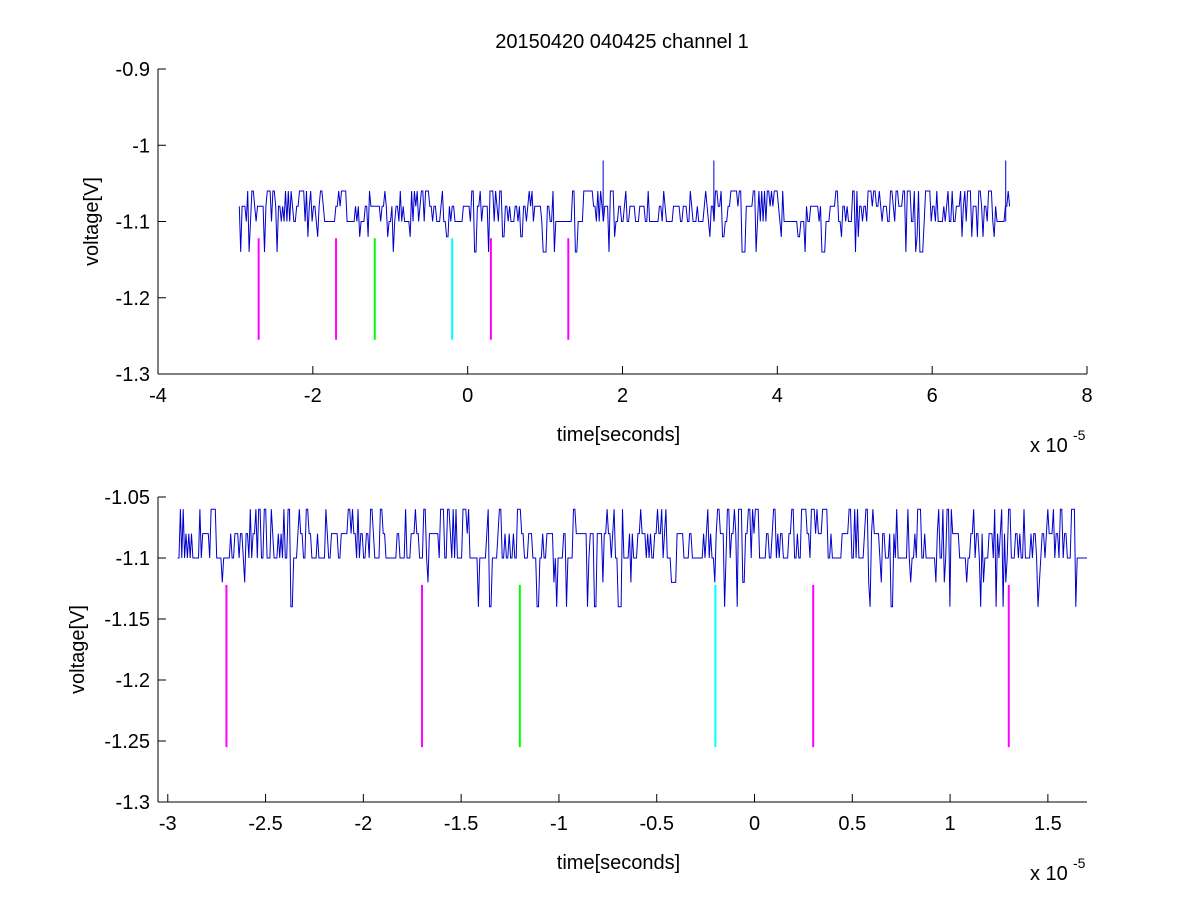 The width and height of the screenshot is (1200, 901). What do you see at coordinates (656, 824) in the screenshot?
I see `x-tick-label: -0.5` at bounding box center [656, 824].